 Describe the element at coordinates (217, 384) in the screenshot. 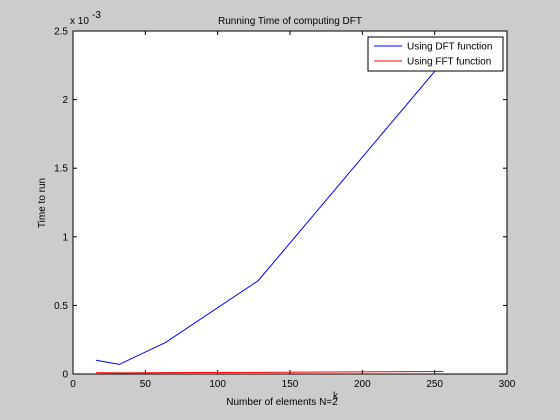

I see `x-tick-label: 100` at that location.